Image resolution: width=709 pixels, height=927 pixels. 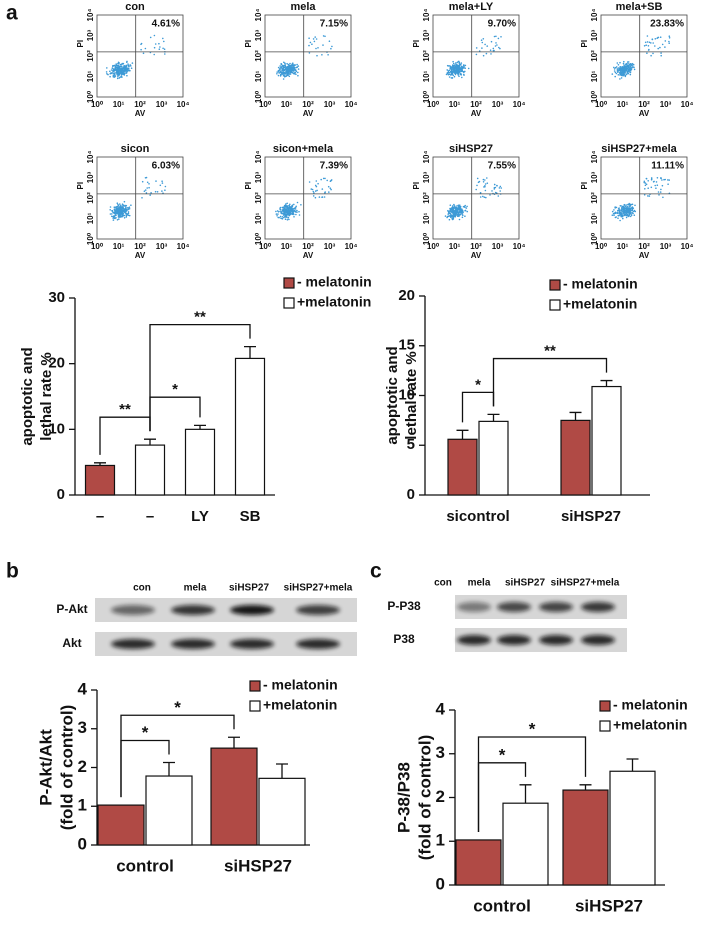 I want to click on y-tick-label: 2, so click(x=82, y=766).